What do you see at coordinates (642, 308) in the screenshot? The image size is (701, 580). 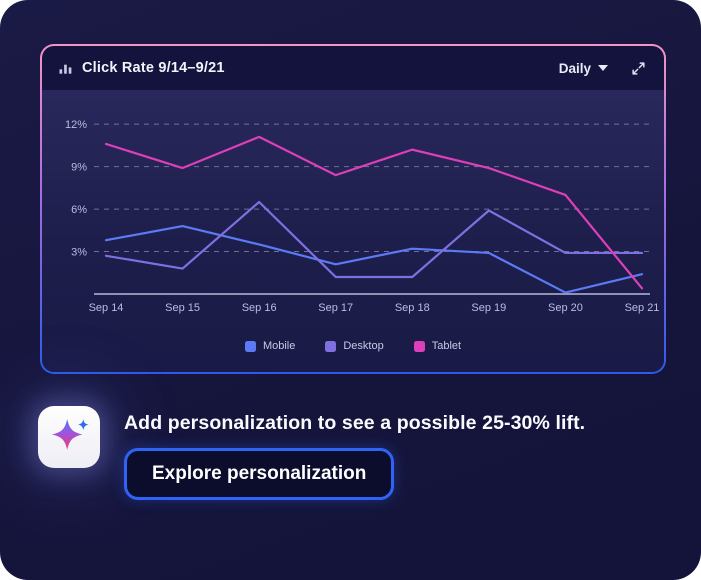 I see `x-tick-label: Sep 21` at bounding box center [642, 308].